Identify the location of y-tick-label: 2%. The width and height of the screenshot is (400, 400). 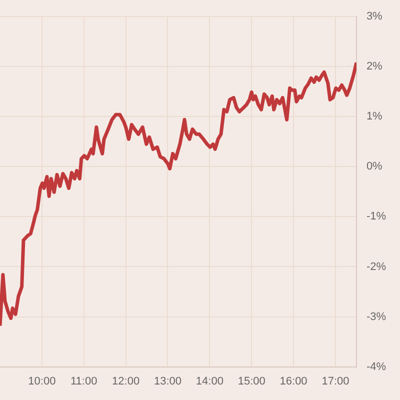
(374, 66).